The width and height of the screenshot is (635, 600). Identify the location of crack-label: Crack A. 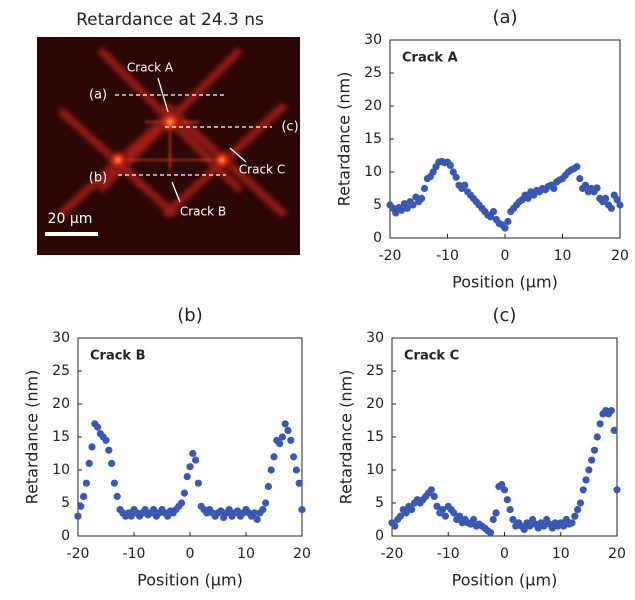
(150, 68).